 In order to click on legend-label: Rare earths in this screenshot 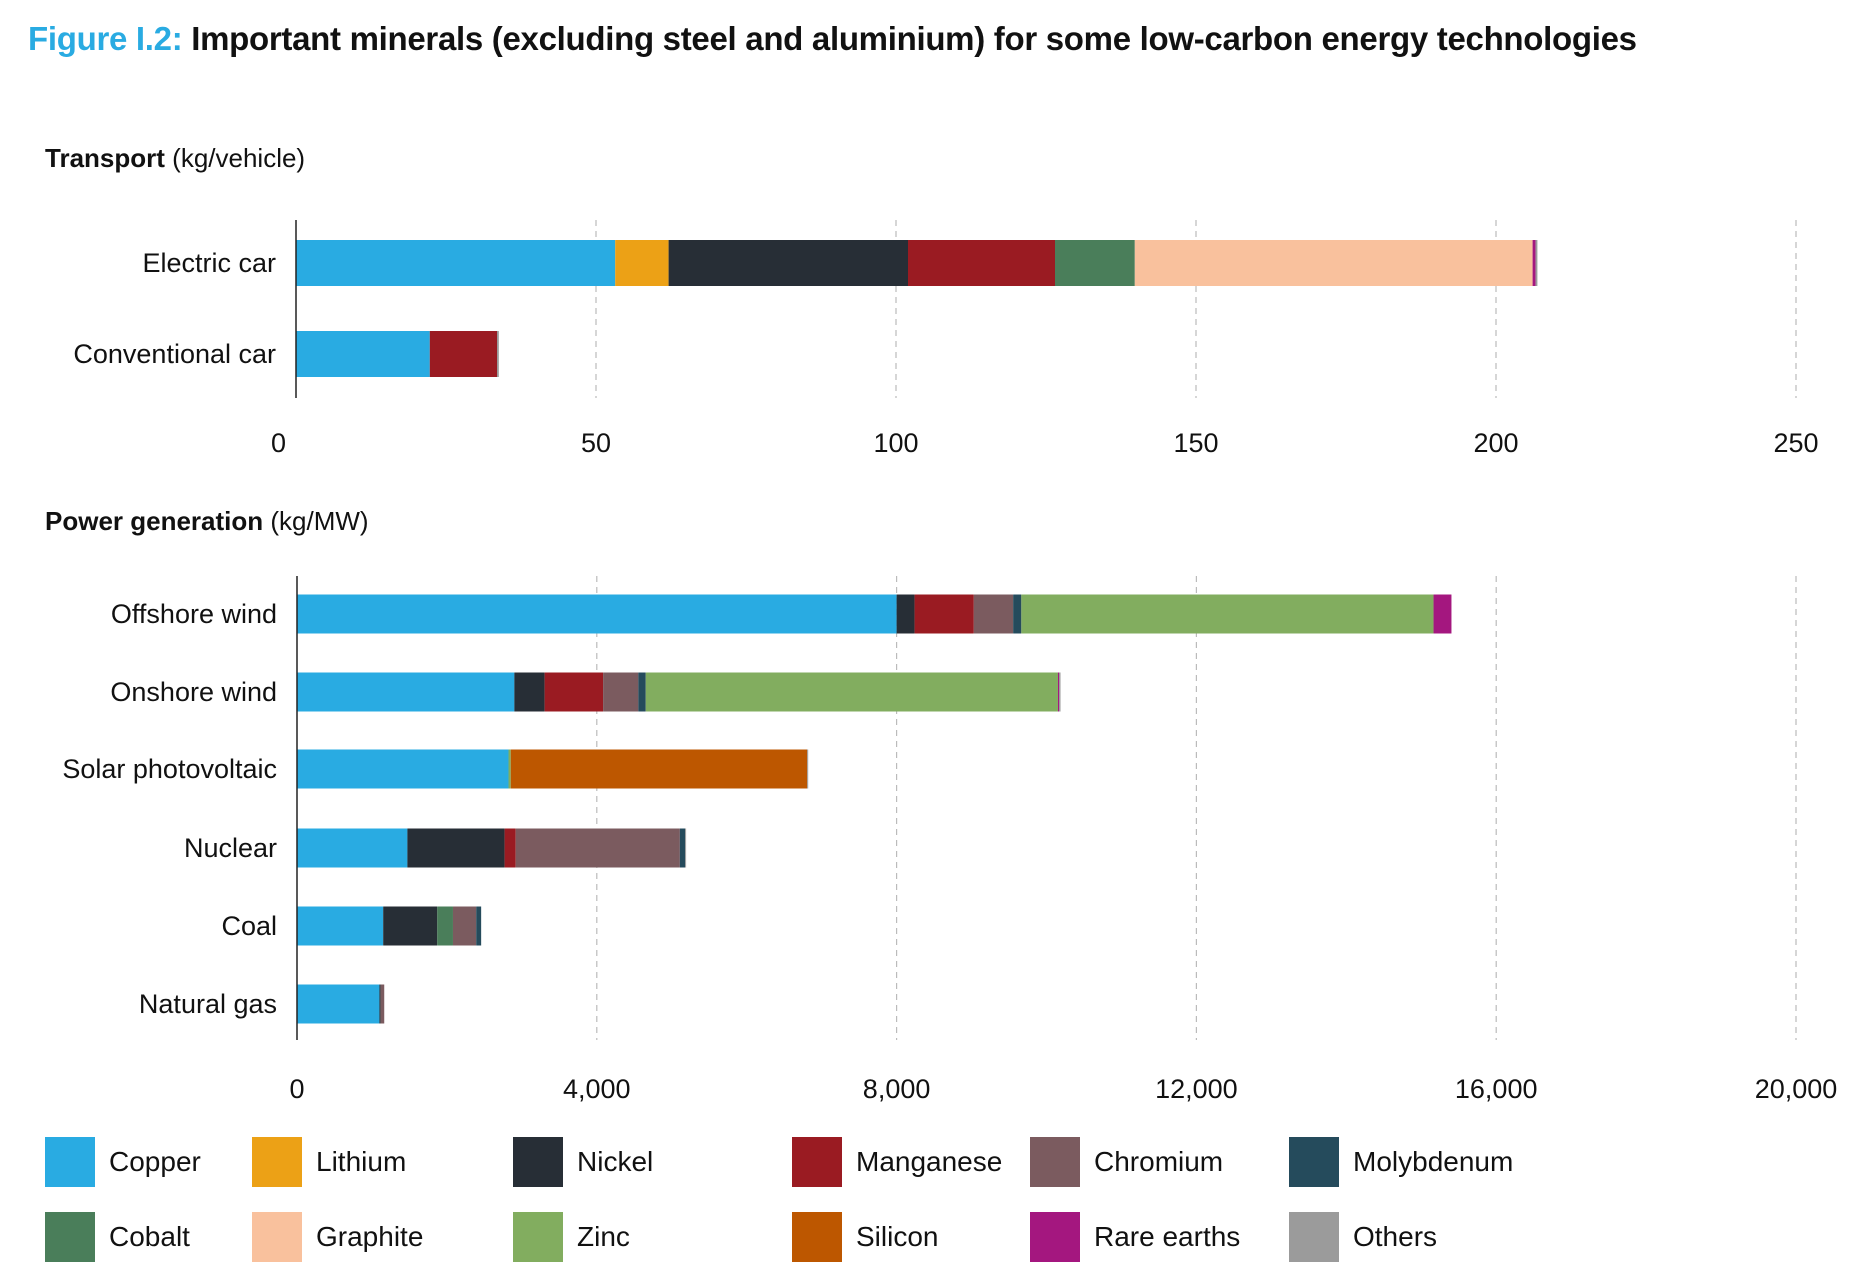, I will do `click(1167, 1236)`.